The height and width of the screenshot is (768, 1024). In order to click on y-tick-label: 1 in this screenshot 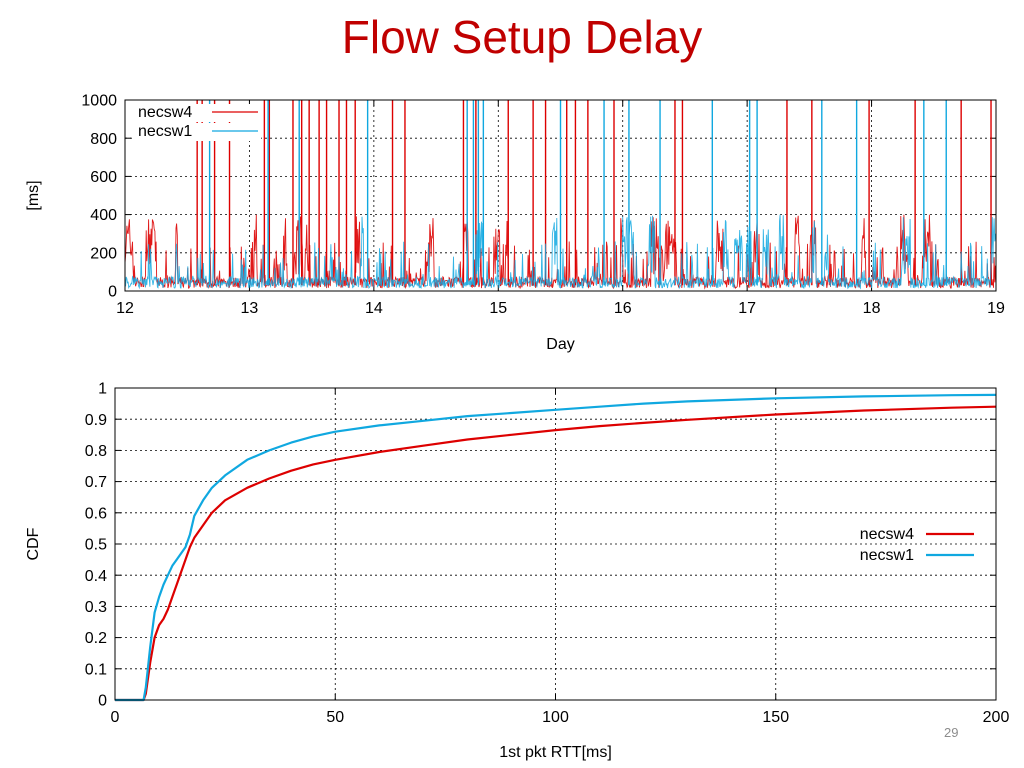, I will do `click(102, 389)`.